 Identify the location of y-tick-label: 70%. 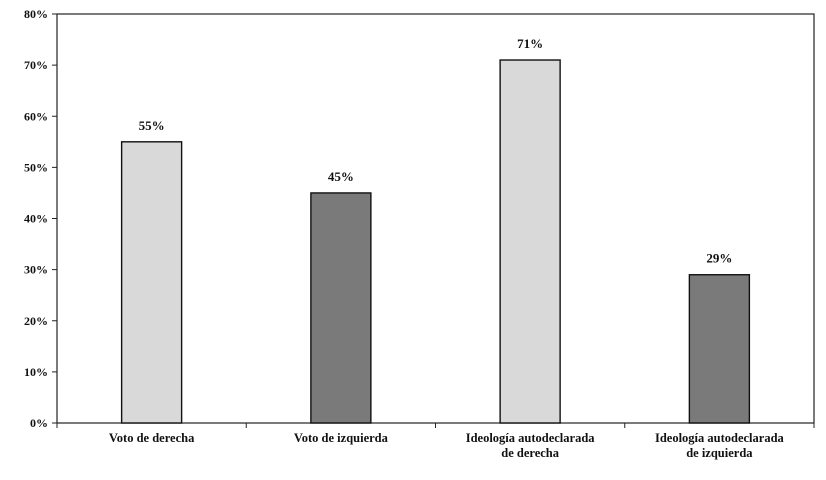
(36, 65).